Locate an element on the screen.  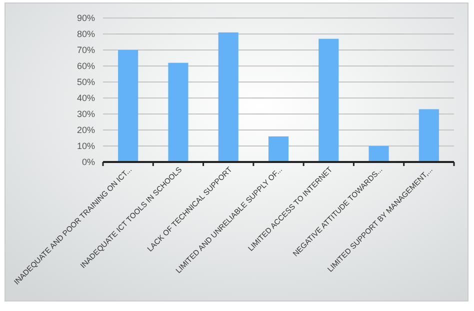
y-tick-label: 30% is located at coordinates (85, 114).